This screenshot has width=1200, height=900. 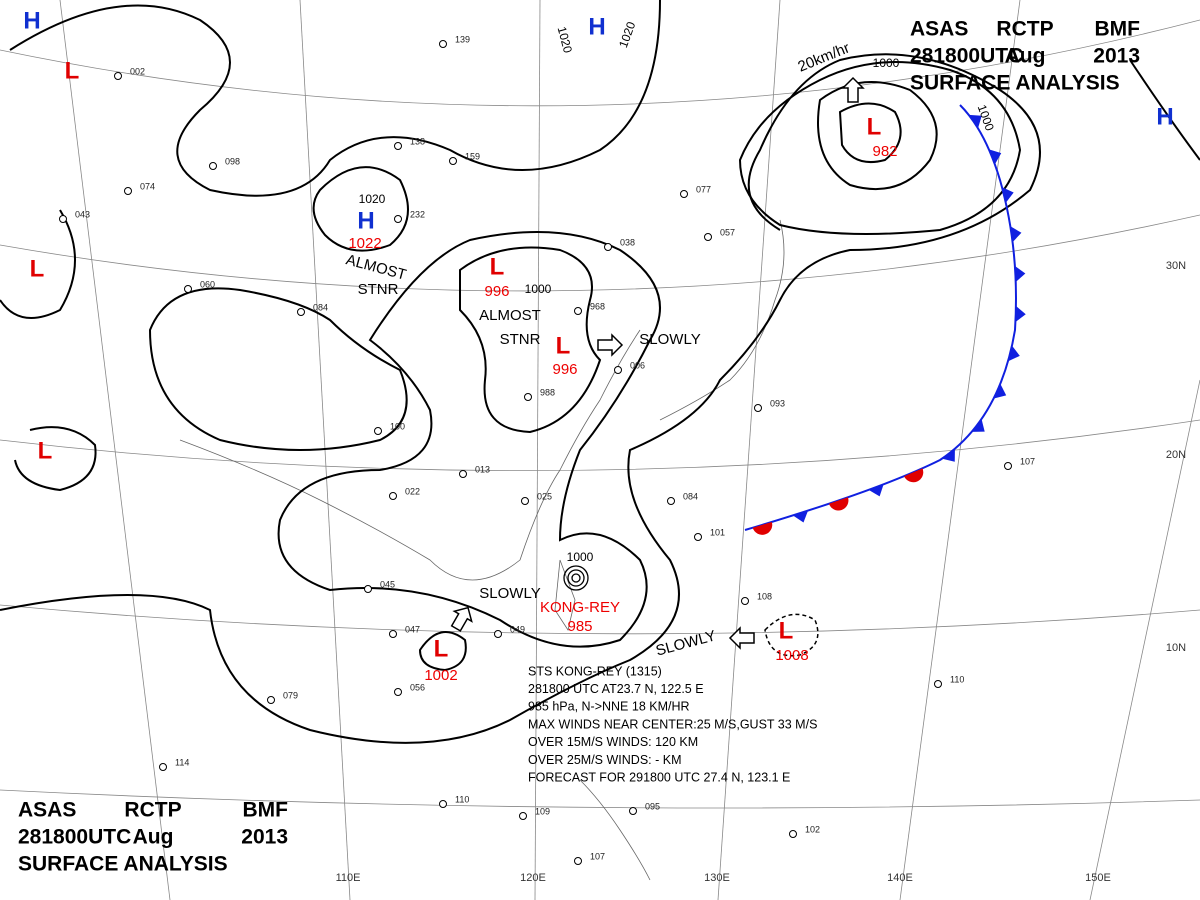 What do you see at coordinates (762, 528) in the screenshot?
I see `warm-front-symbol` at bounding box center [762, 528].